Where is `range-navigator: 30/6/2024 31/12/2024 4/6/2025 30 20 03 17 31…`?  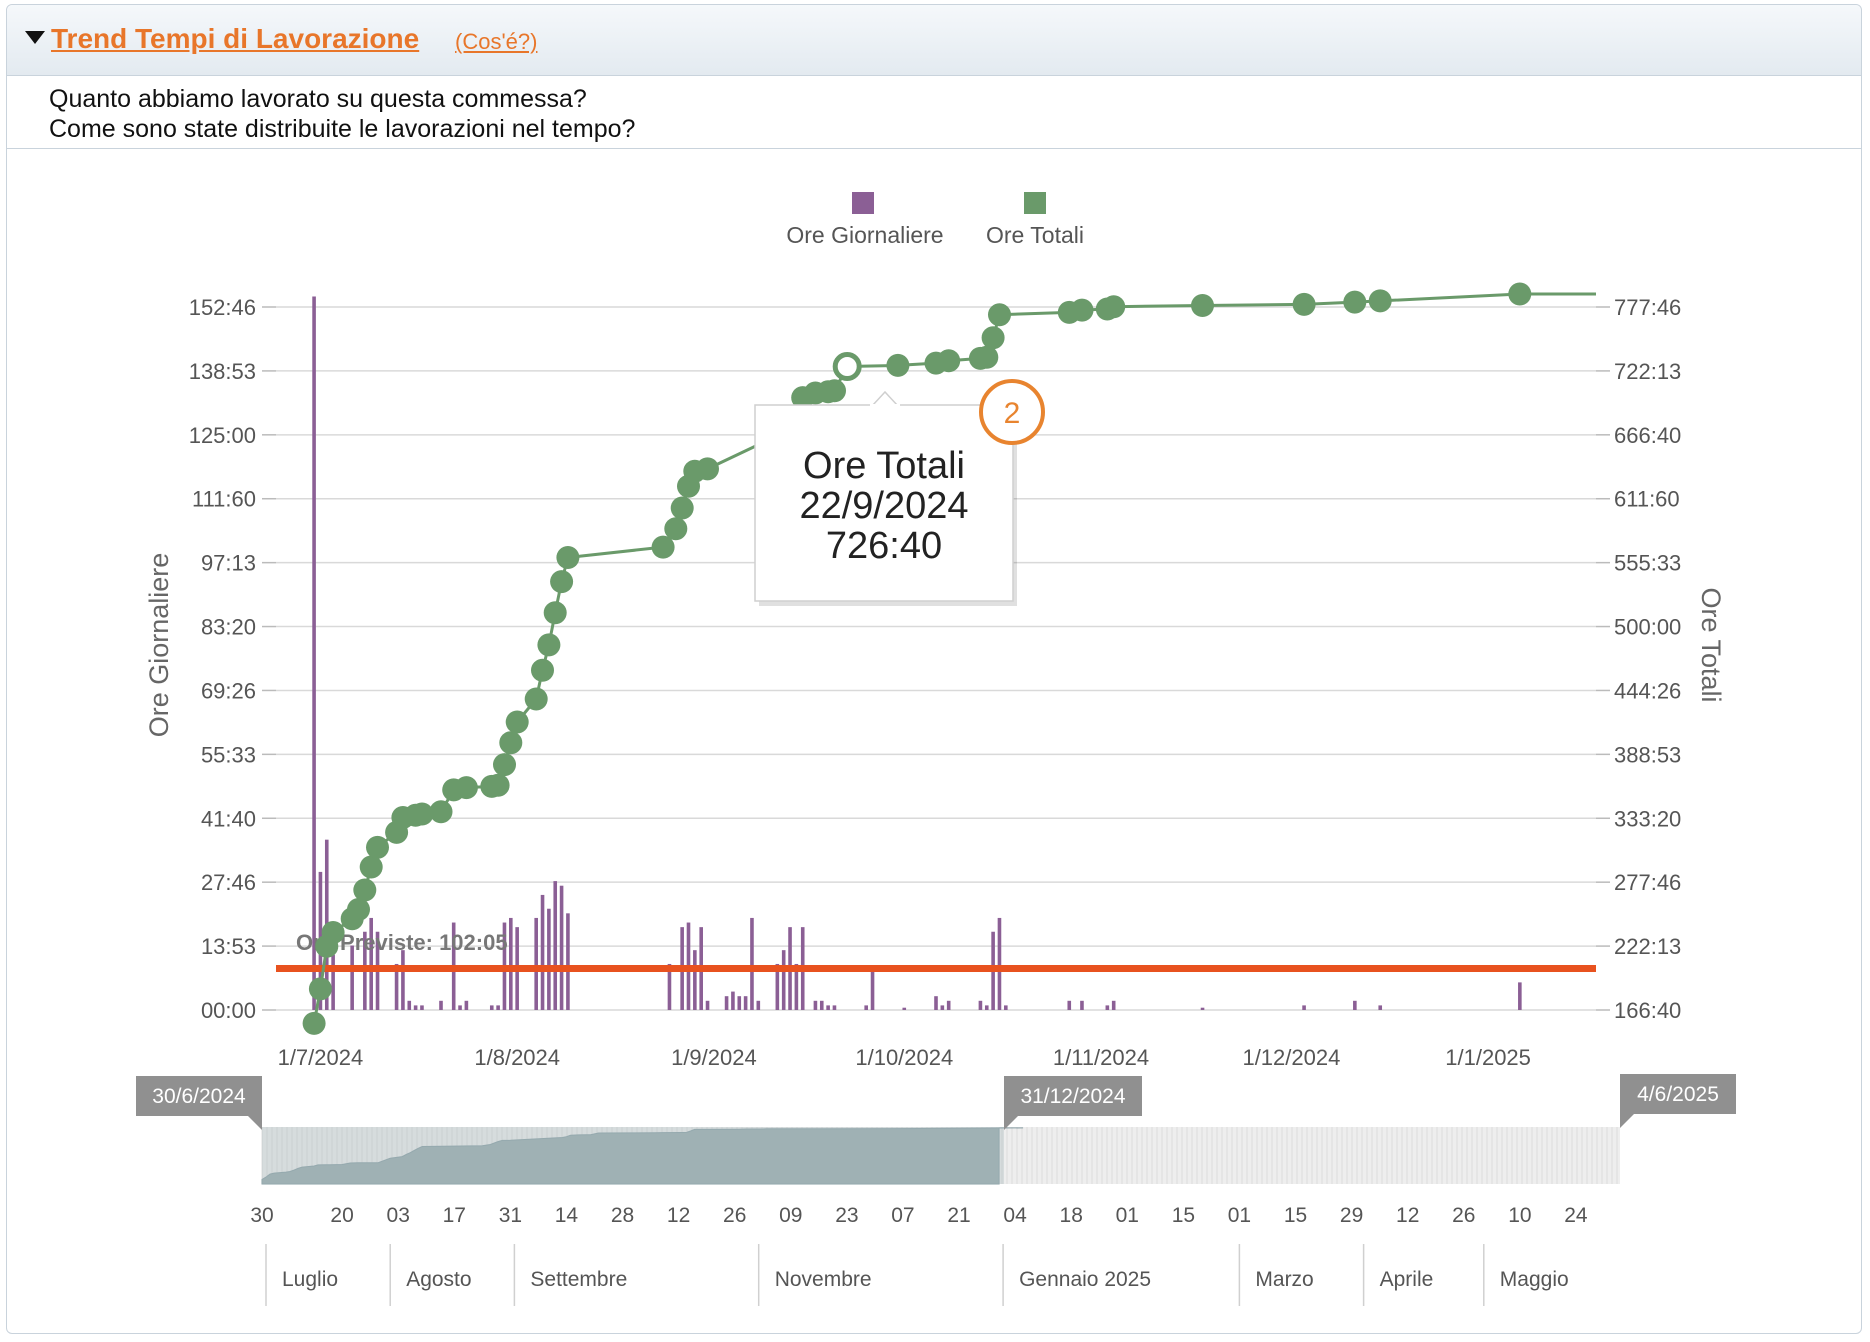
range-navigator: 30/6/2024 31/12/2024 4/6/2025 30 20 03 17 31… is located at coordinates (936, 1190).